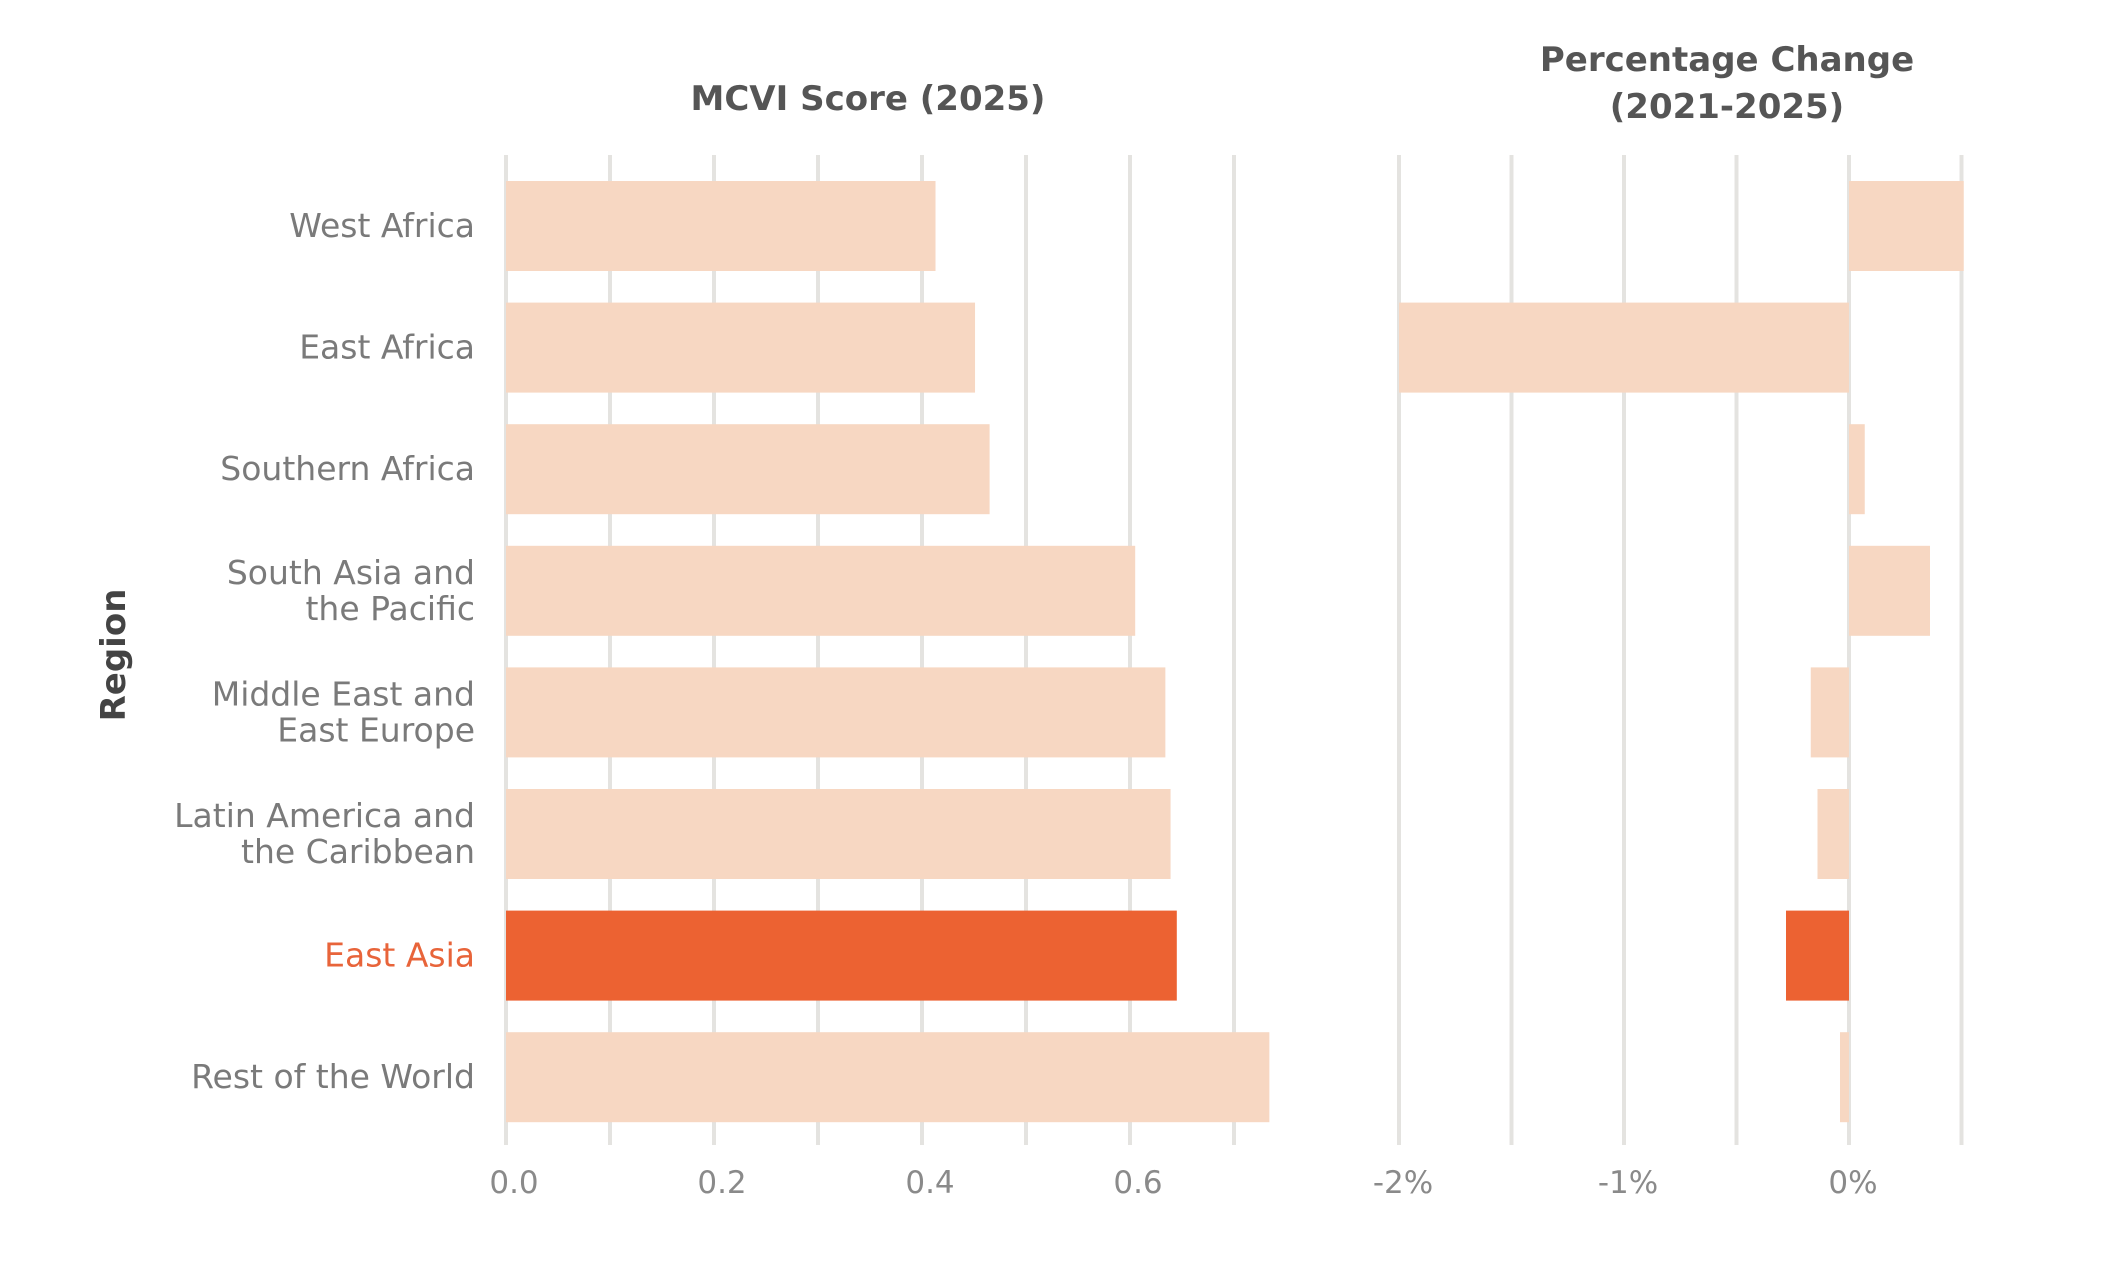 This screenshot has width=2108, height=1262. I want to click on category-label-east-africa: East Africa, so click(387, 347).